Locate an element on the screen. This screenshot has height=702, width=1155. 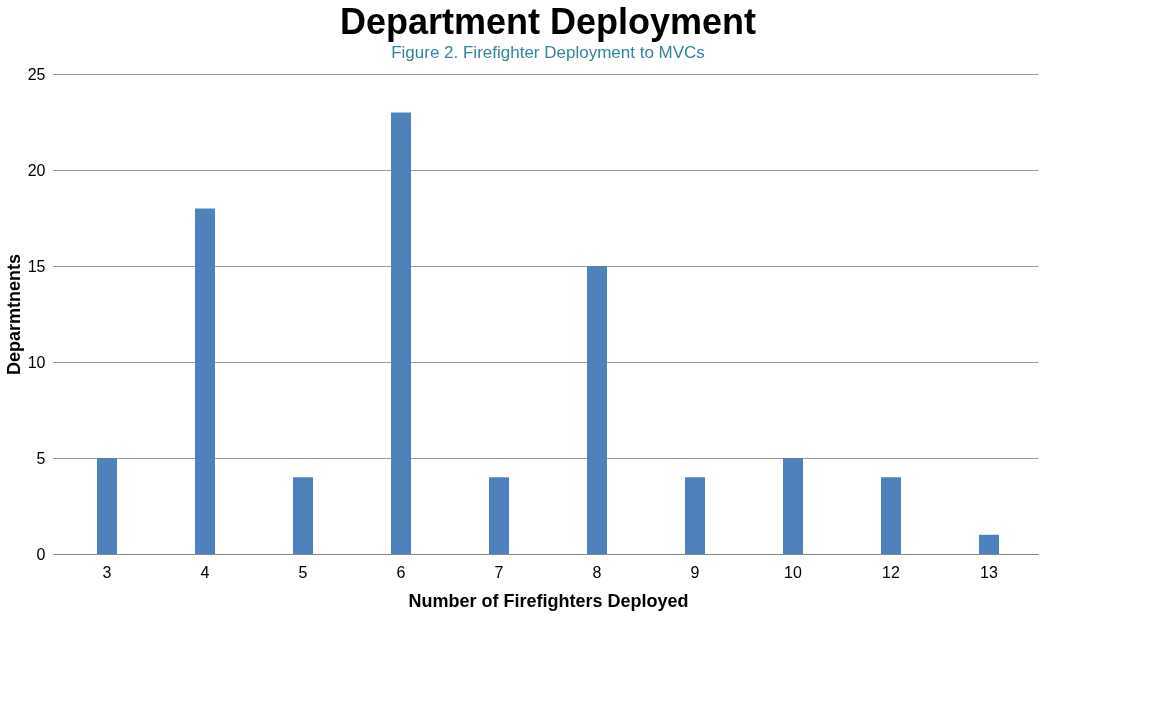
x-tick-label: 10 is located at coordinates (793, 572).